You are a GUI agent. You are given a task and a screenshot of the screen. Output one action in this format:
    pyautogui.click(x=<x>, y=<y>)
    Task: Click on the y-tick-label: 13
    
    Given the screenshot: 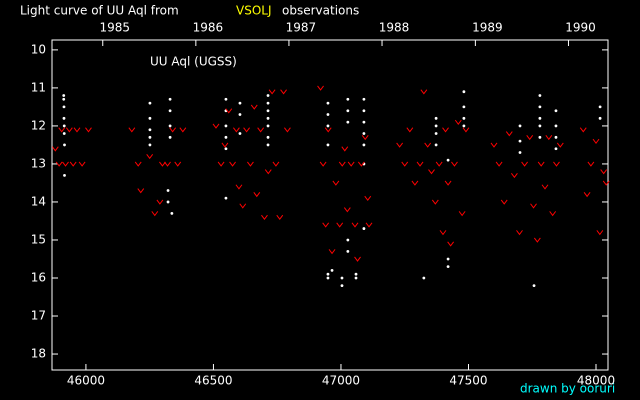 What is the action you would take?
    pyautogui.click(x=38, y=163)
    